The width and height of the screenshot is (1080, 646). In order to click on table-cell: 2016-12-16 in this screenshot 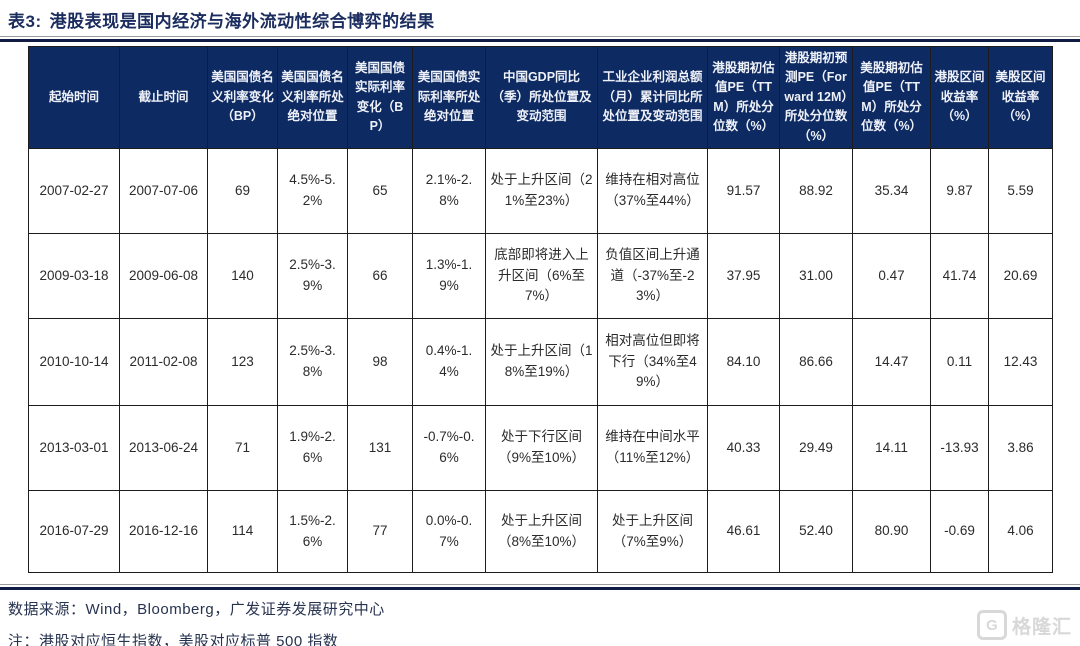, I will do `click(163, 531)`.